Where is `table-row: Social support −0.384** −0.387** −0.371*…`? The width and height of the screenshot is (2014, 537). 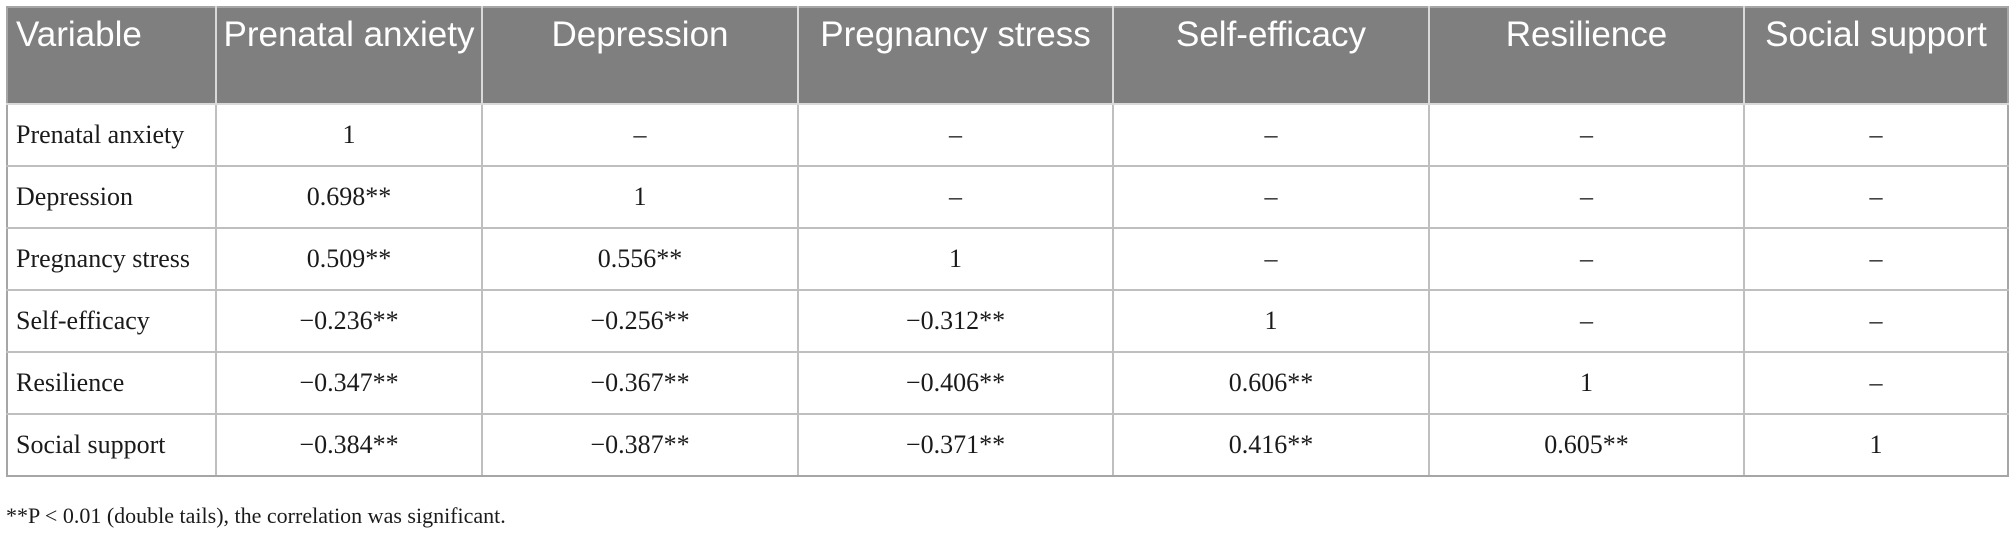 table-row: Social support −0.384** −0.387** −0.371*… is located at coordinates (1007, 445).